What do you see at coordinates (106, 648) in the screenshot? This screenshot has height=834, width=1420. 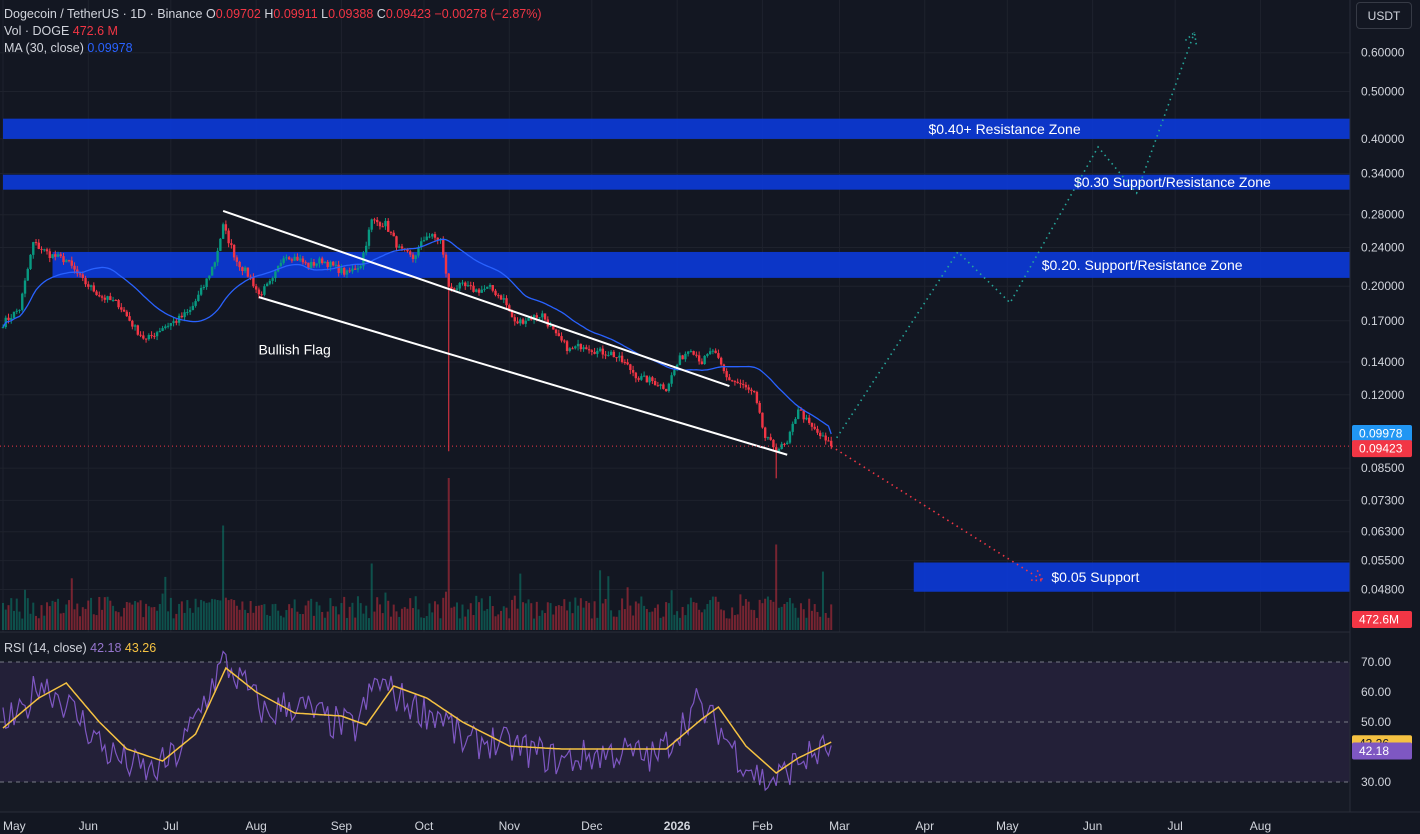 I see `rsi-value: 42.18` at bounding box center [106, 648].